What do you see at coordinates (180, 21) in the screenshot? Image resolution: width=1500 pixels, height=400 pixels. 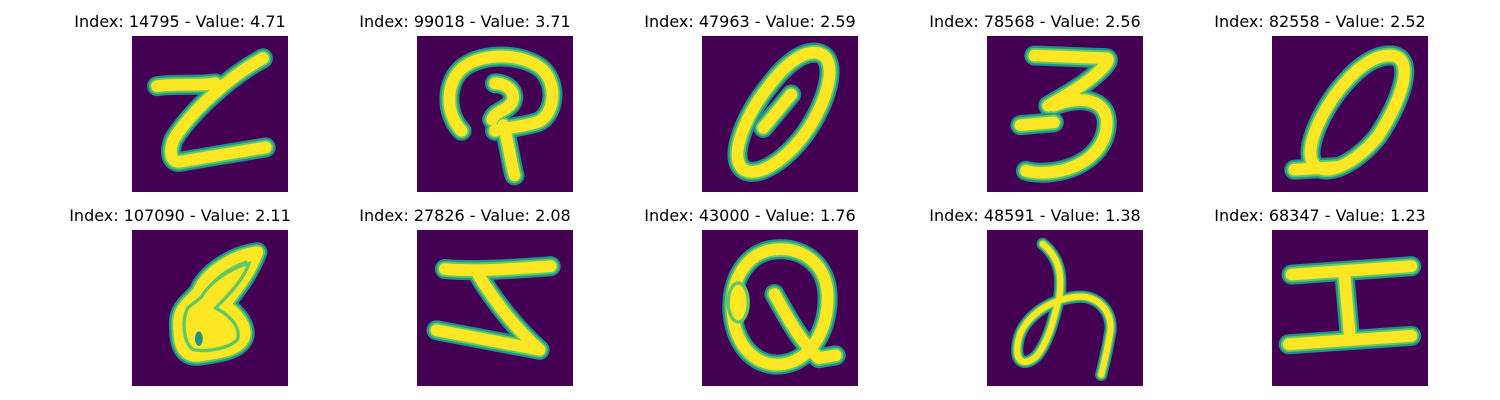 I see `panel-title: Index: 14795 - Value: 4.71` at bounding box center [180, 21].